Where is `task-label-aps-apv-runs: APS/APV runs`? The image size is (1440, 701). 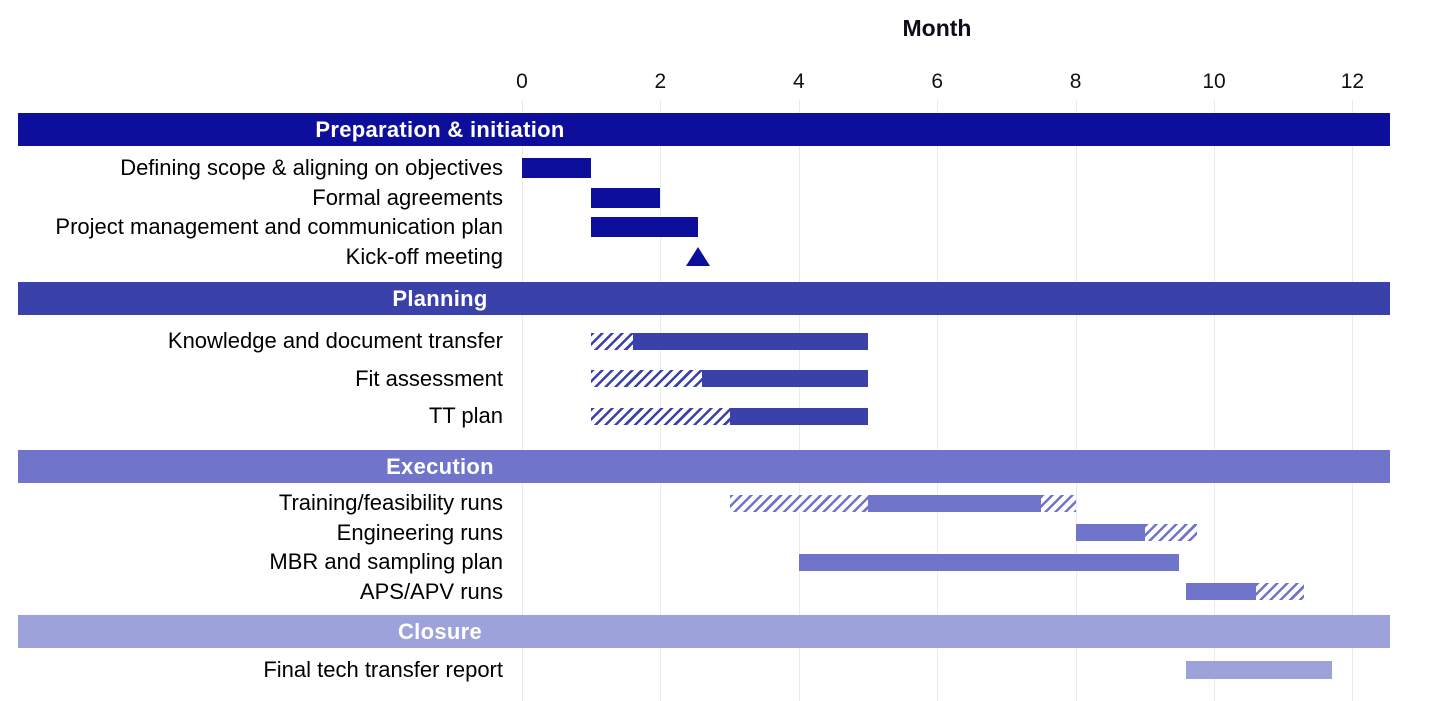 task-label-aps-apv-runs: APS/APV runs is located at coordinates (431, 591).